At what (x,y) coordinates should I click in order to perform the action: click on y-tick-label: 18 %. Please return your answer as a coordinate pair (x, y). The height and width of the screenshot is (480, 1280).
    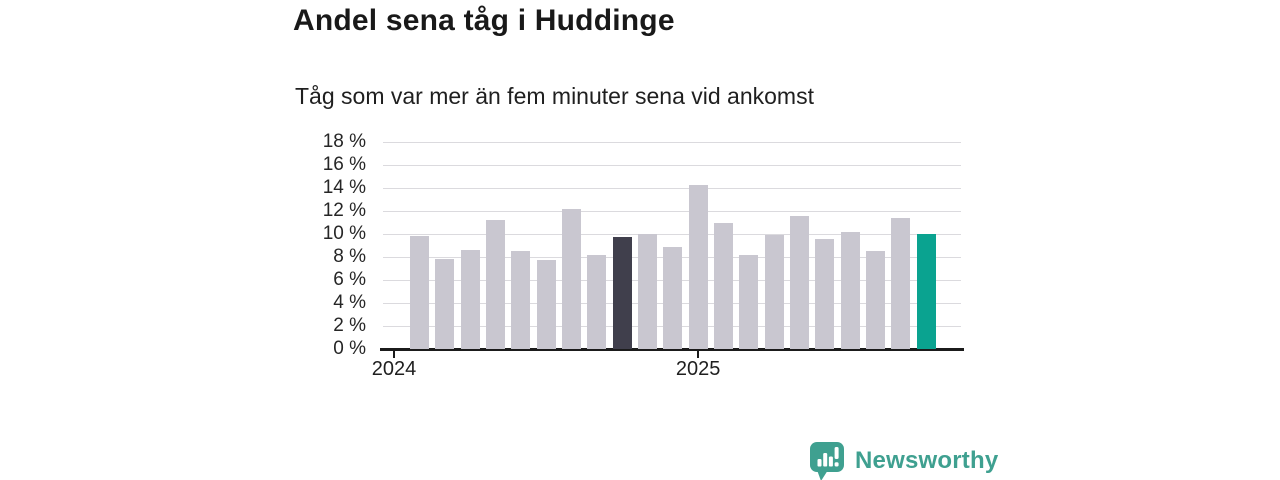
    Looking at the image, I should click on (344, 141).